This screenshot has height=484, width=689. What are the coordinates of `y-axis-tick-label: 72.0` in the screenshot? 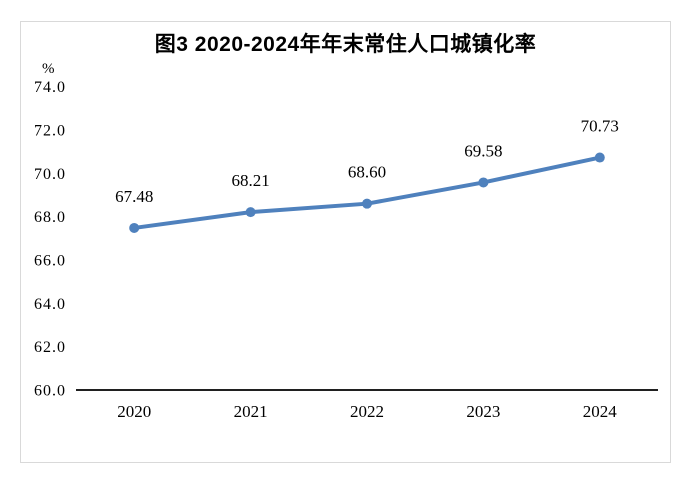 It's located at (50, 131).